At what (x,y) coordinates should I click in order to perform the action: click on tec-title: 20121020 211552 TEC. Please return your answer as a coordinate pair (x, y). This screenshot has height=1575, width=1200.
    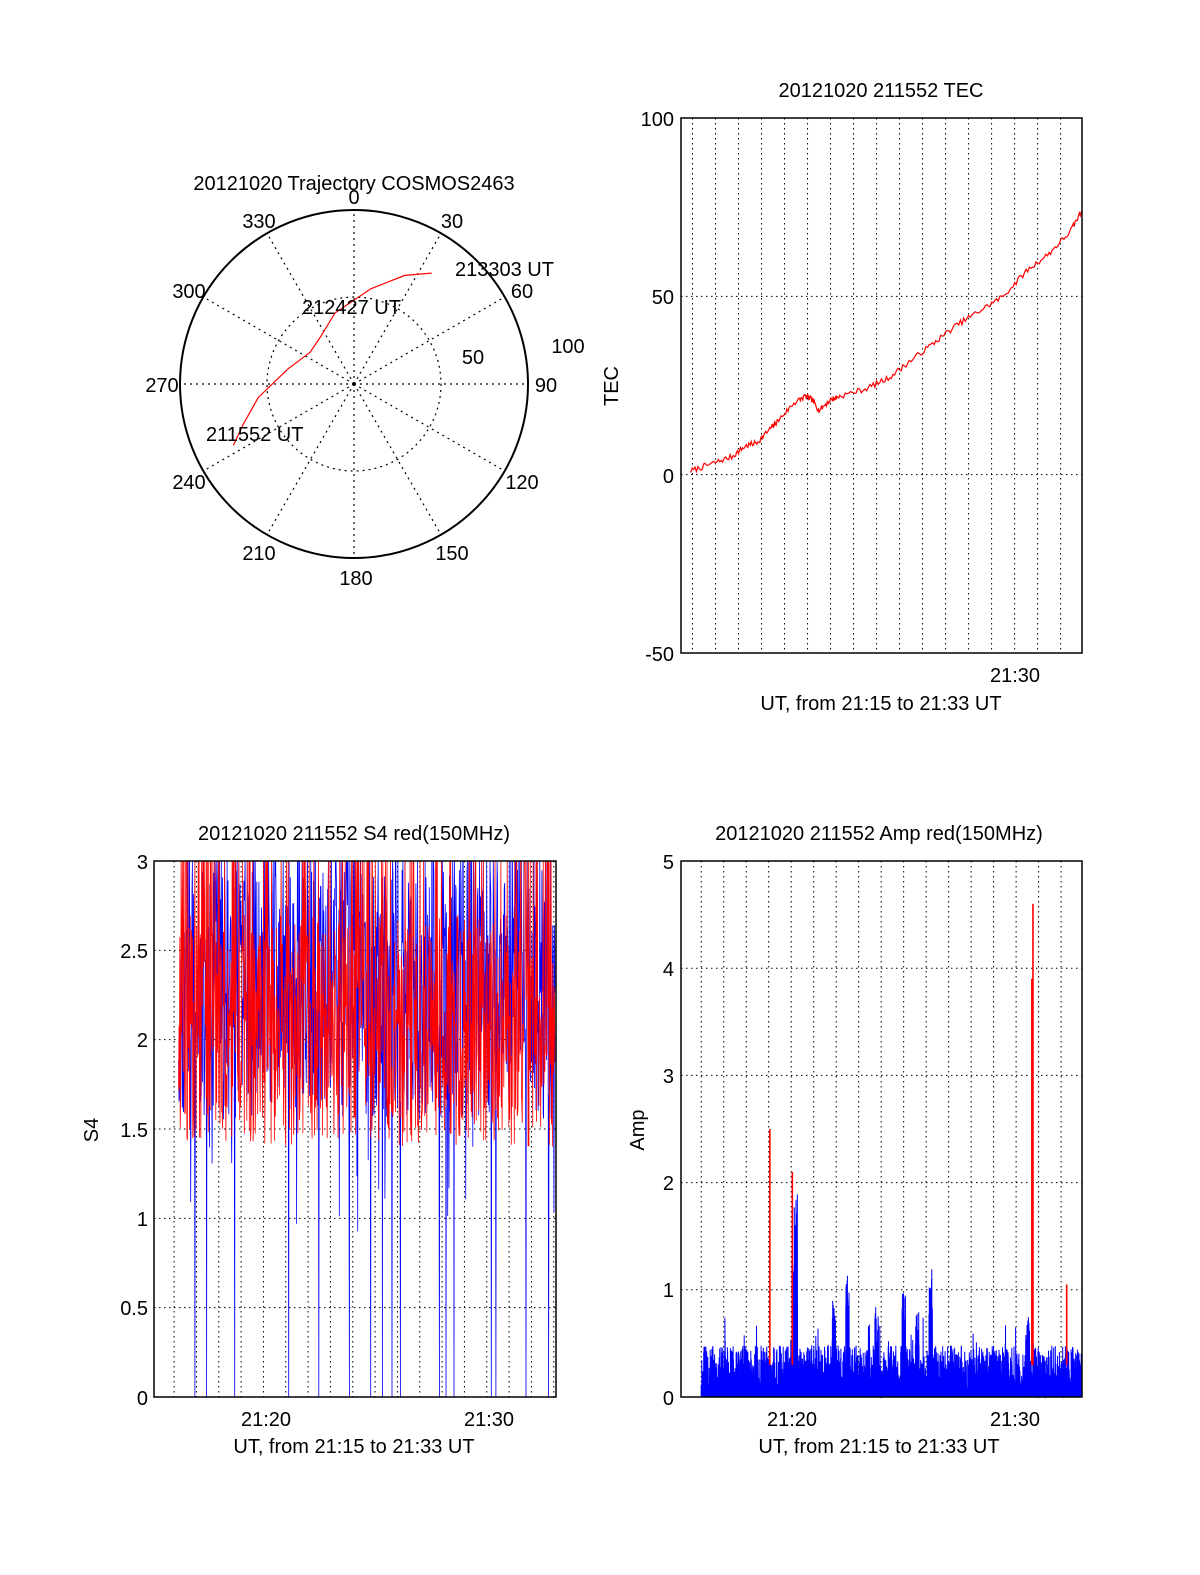
    Looking at the image, I should click on (881, 91).